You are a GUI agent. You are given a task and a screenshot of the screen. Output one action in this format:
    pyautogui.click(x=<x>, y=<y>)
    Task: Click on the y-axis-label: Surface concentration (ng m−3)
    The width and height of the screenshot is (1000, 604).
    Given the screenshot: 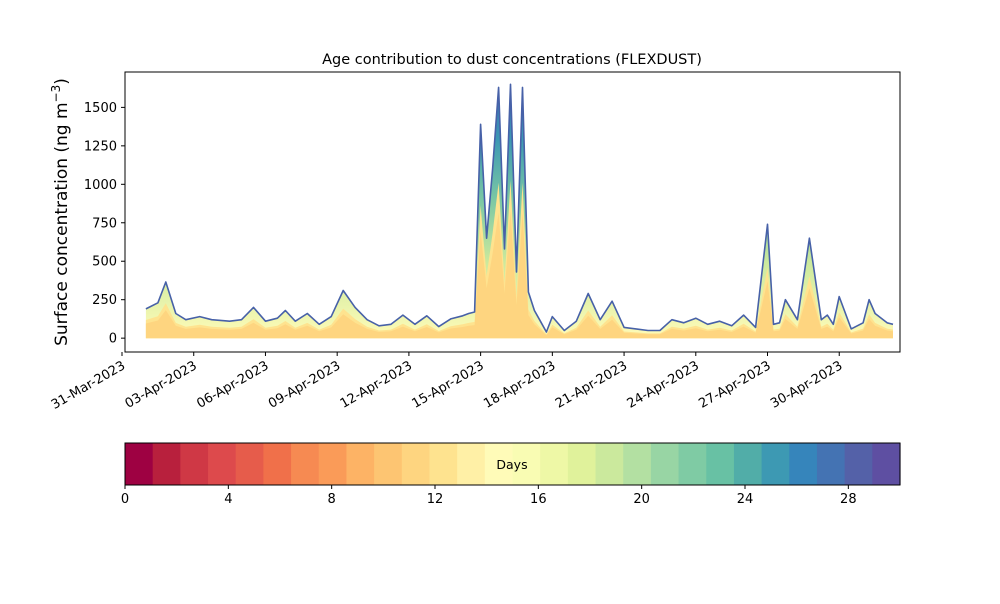 What is the action you would take?
    pyautogui.click(x=60, y=212)
    